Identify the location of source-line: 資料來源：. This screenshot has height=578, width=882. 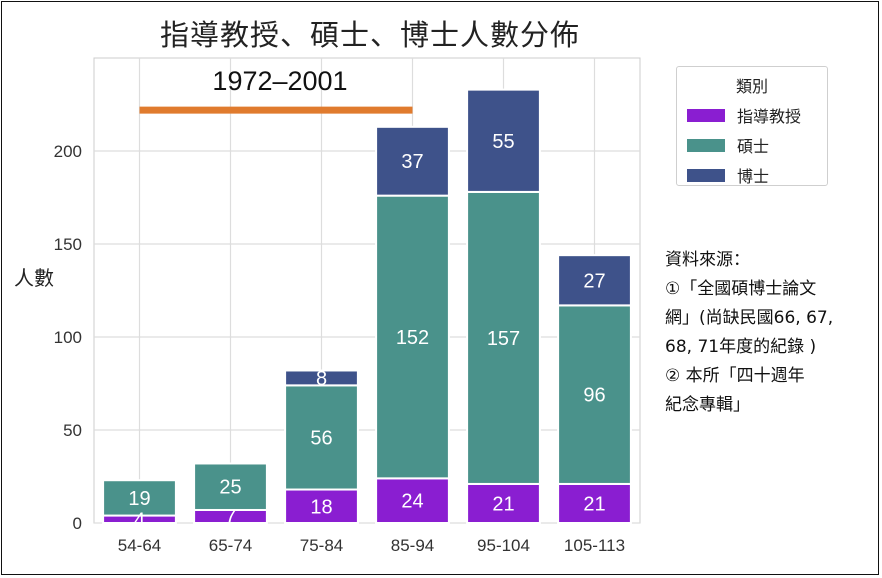
(707, 260).